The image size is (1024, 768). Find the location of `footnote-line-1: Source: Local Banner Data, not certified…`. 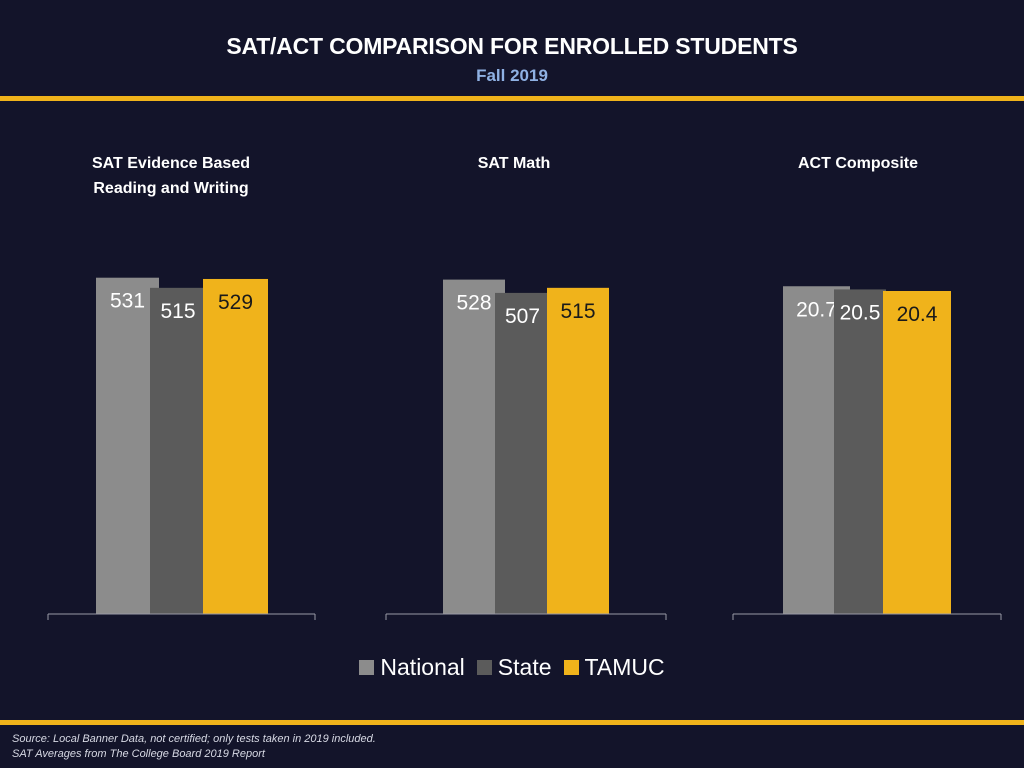

footnote-line-1: Source: Local Banner Data, not certified… is located at coordinates (194, 739).